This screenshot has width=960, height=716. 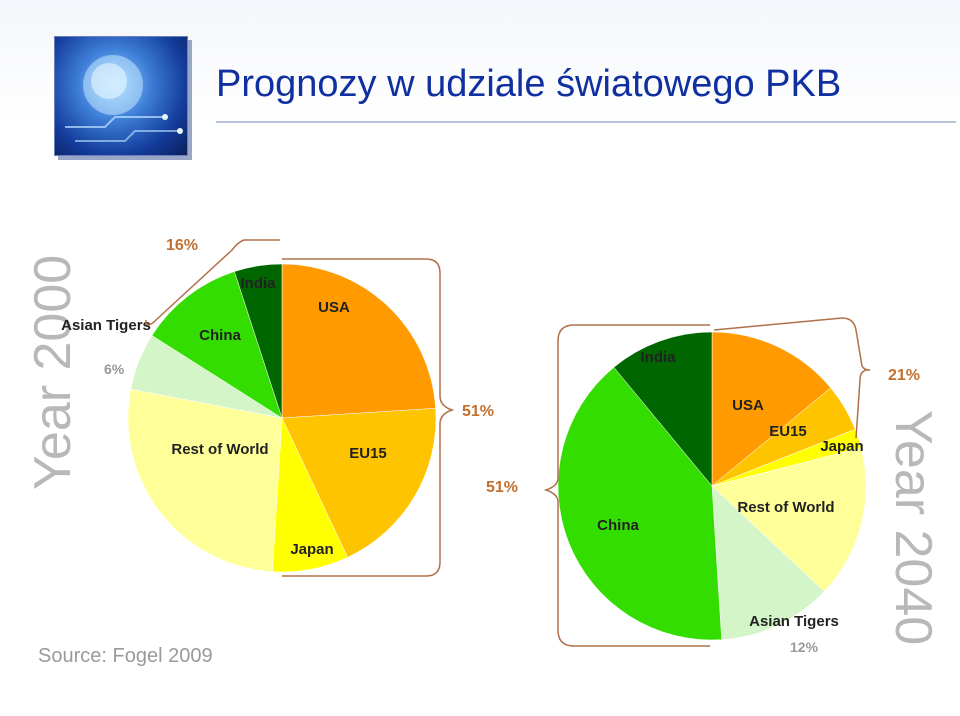 I want to click on bracket-2000-asia, so click(x=212, y=282).